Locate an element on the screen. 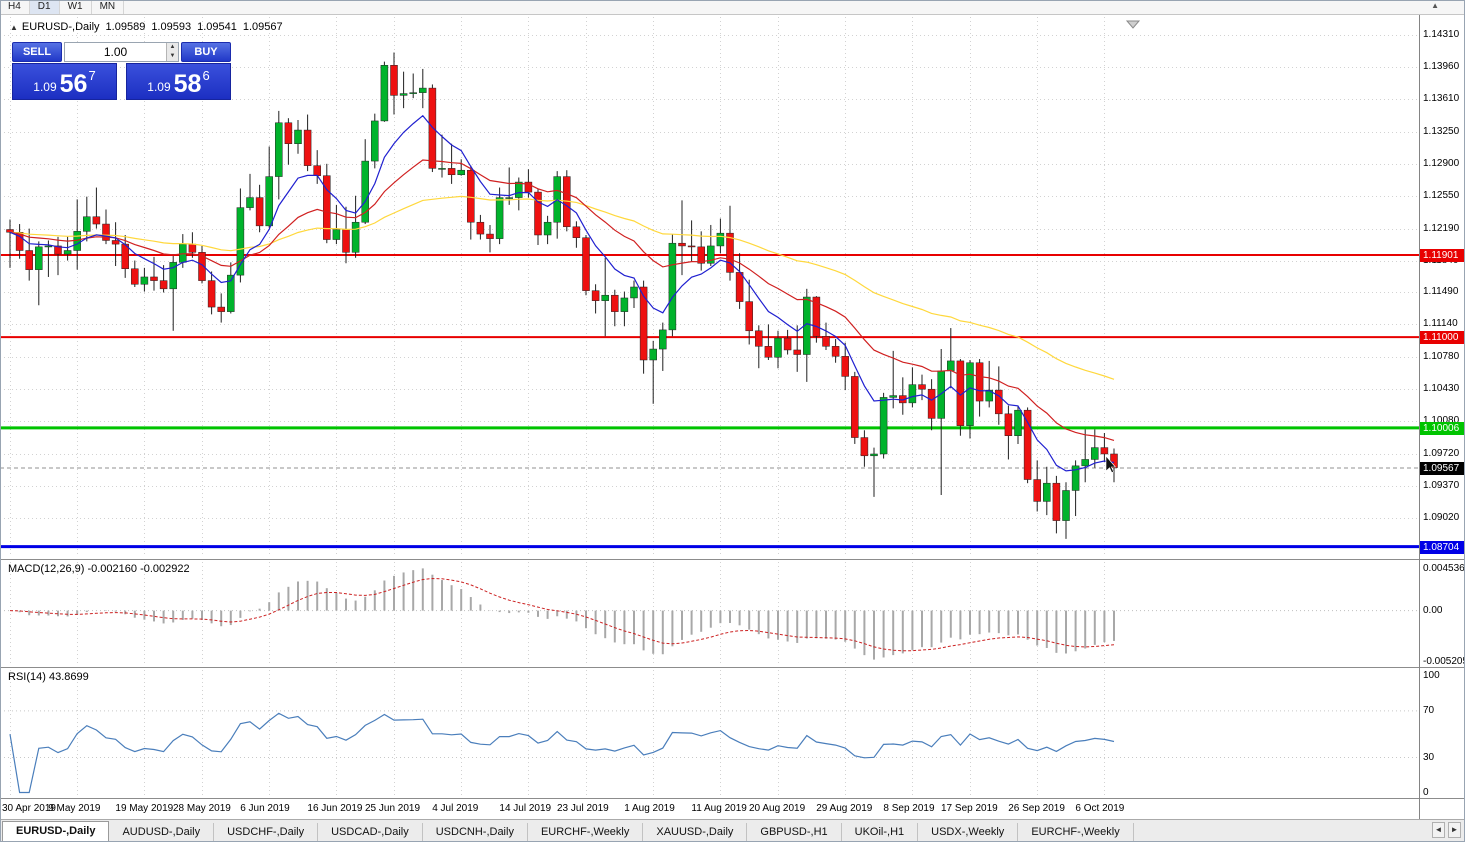 This screenshot has height=842, width=1465. axis-divider is located at coordinates (1442, 559).